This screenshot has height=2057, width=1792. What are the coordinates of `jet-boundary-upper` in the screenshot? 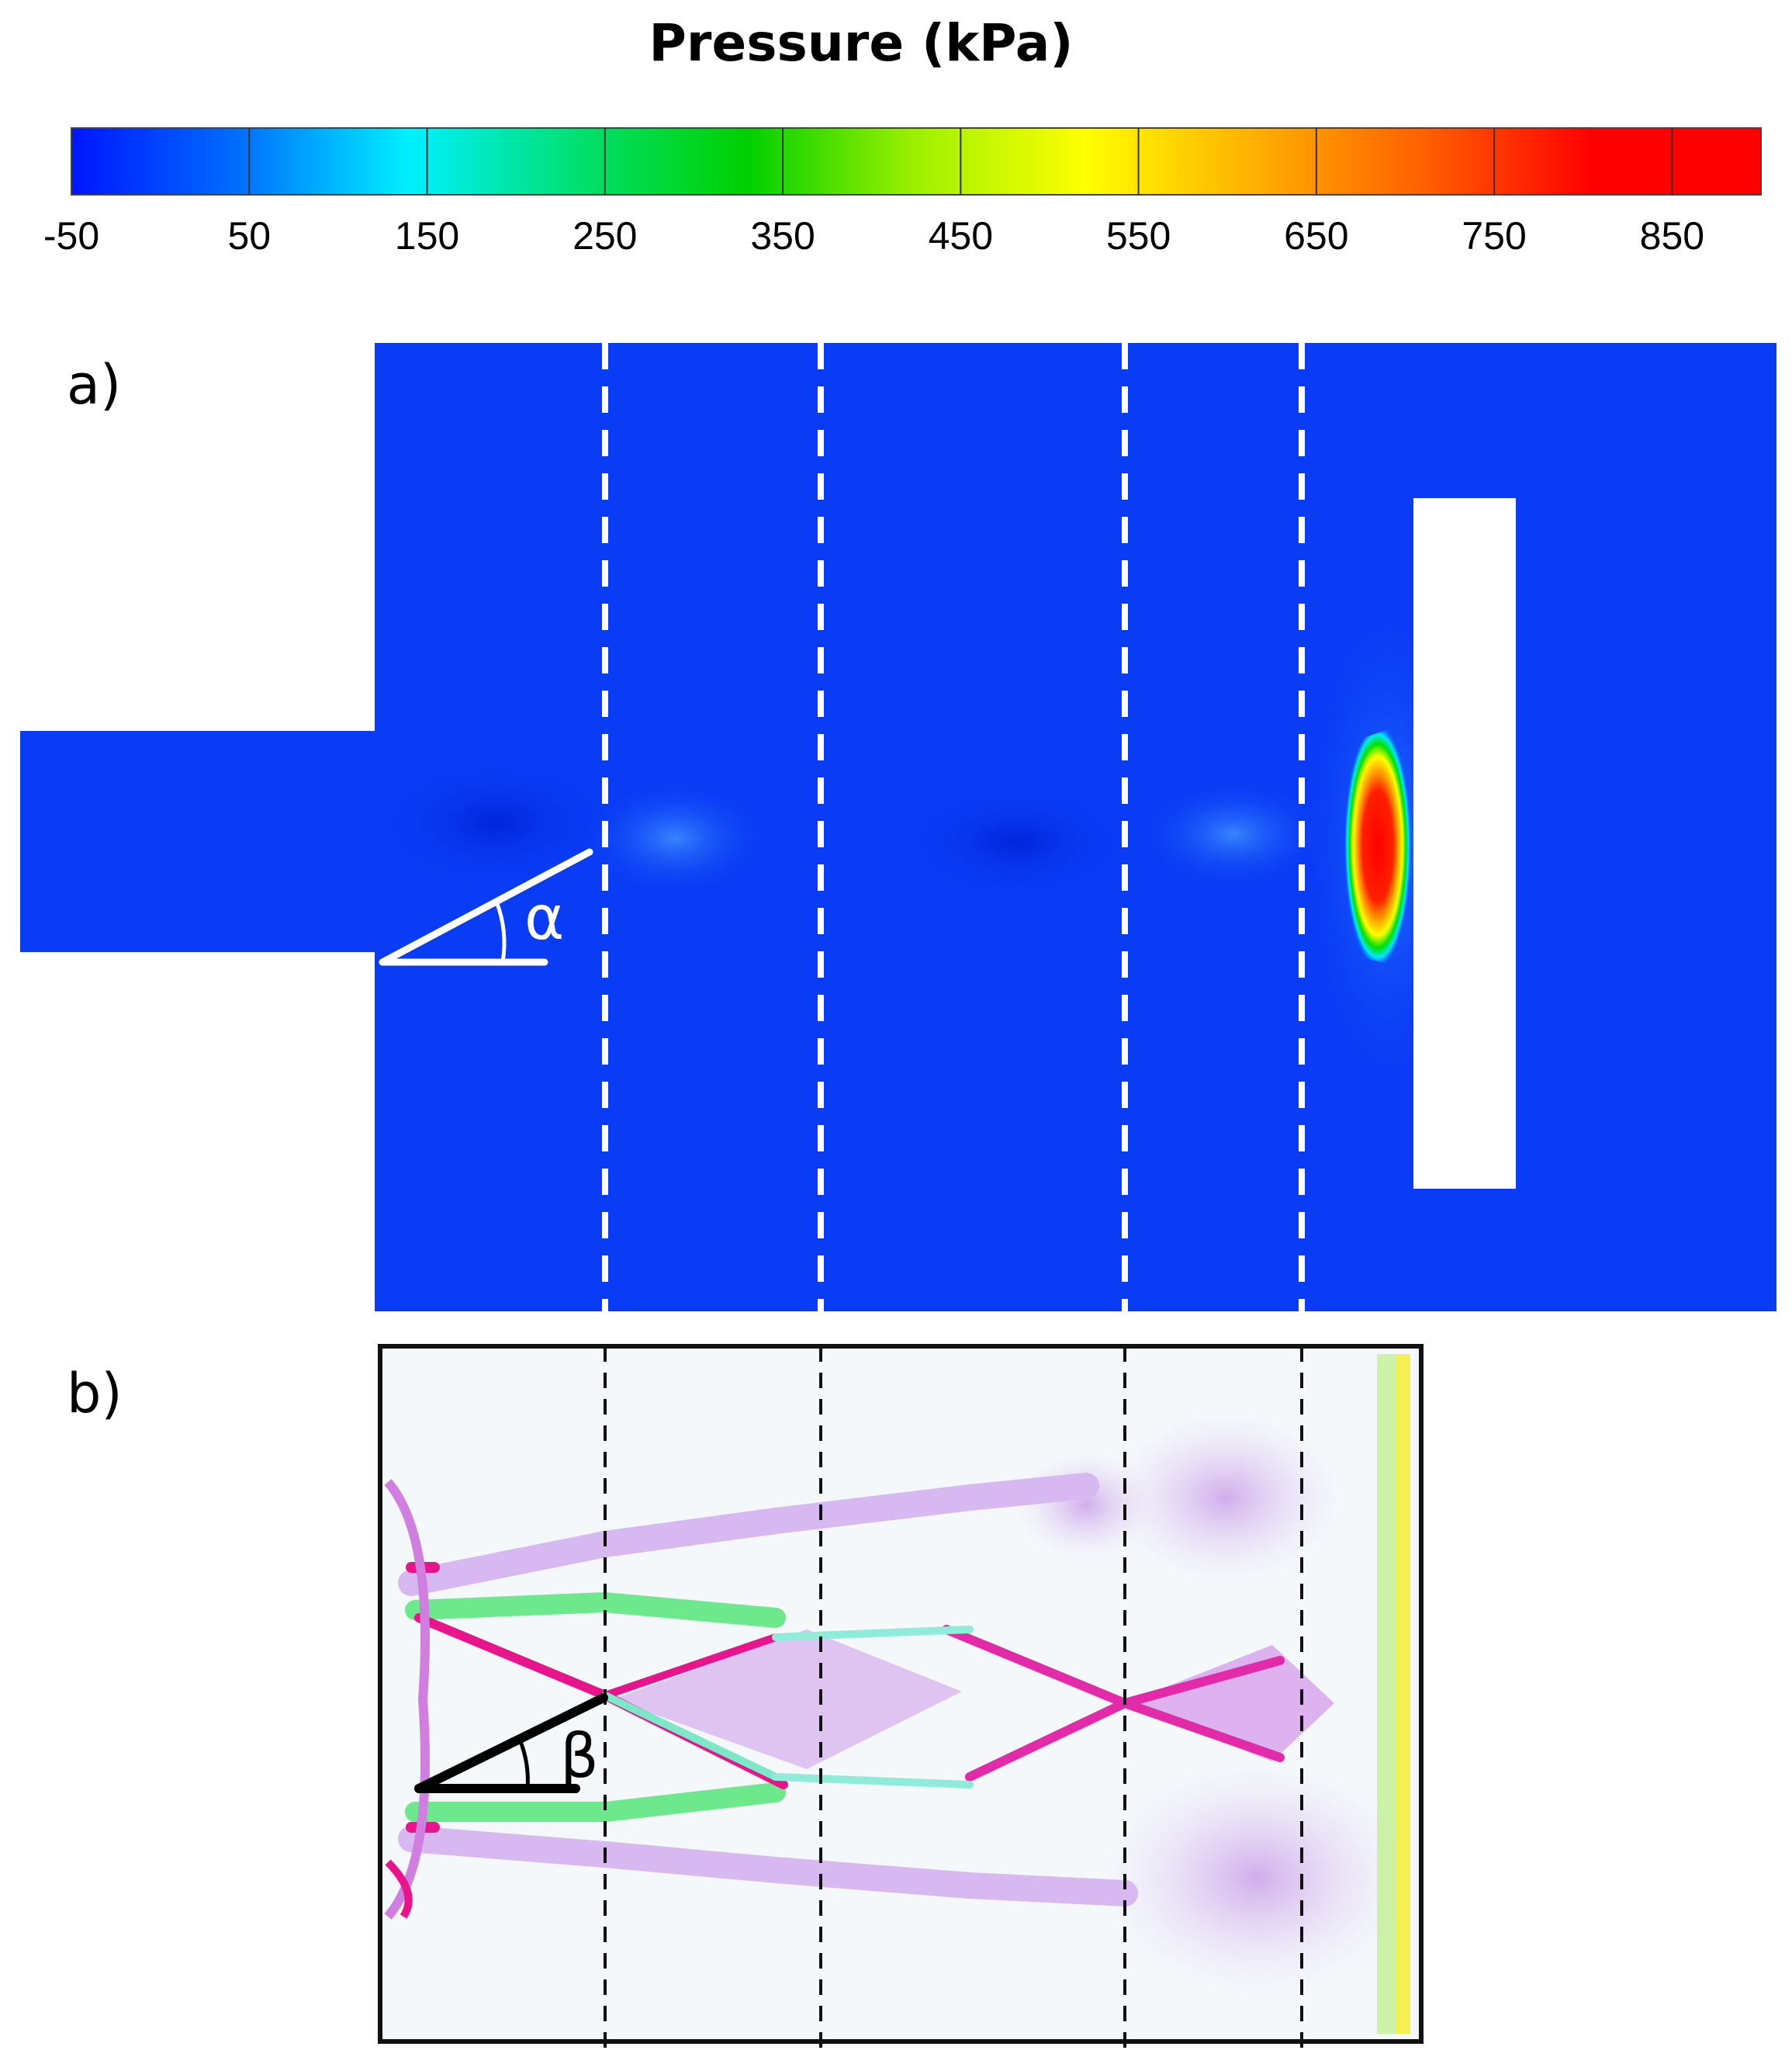 It's located at (748, 1535).